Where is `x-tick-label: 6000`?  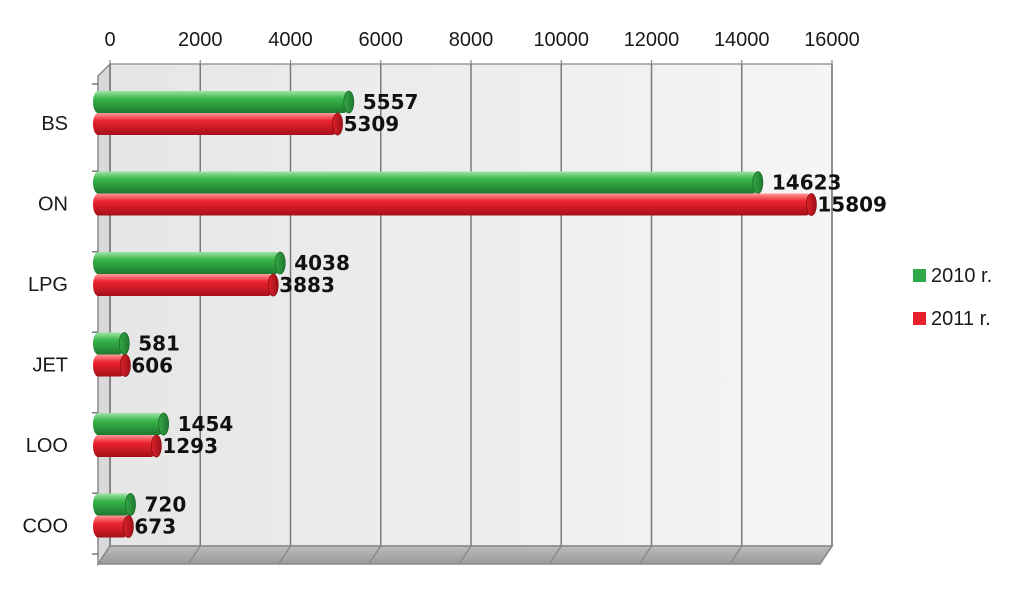
x-tick-label: 6000 is located at coordinates (381, 40).